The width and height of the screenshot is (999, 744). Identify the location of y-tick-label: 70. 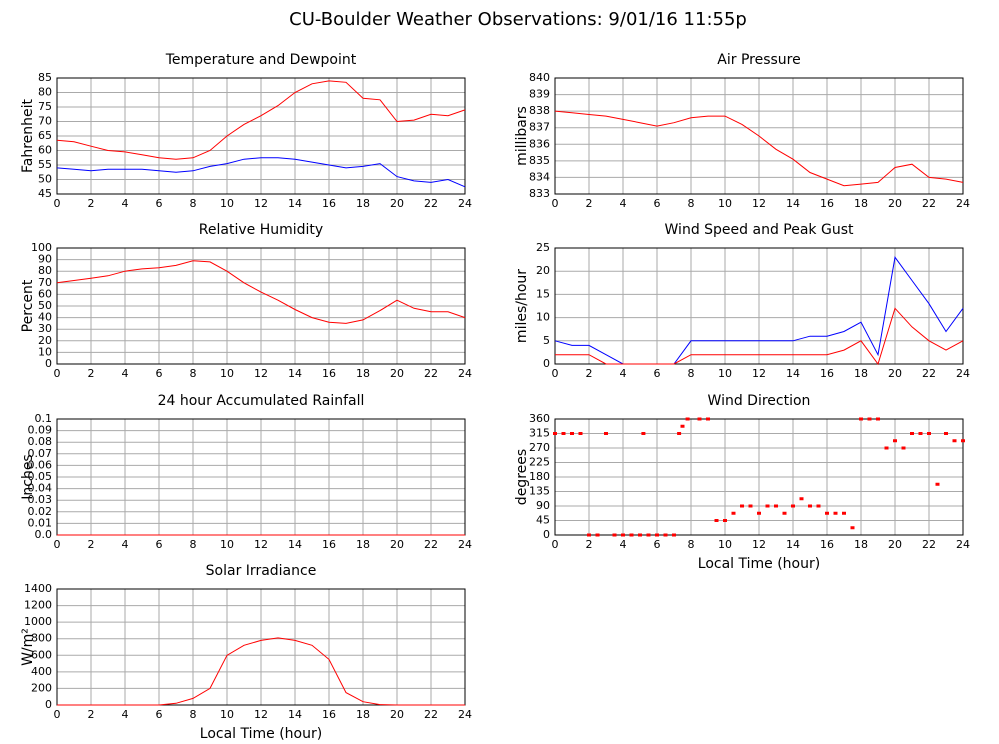
(45, 121).